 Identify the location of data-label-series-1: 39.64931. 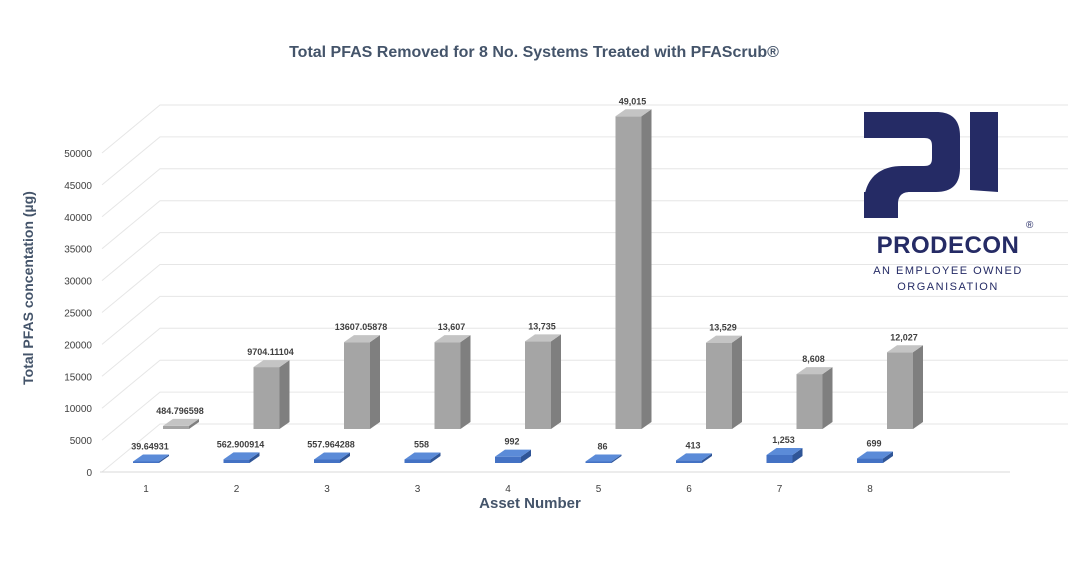
(150, 447).